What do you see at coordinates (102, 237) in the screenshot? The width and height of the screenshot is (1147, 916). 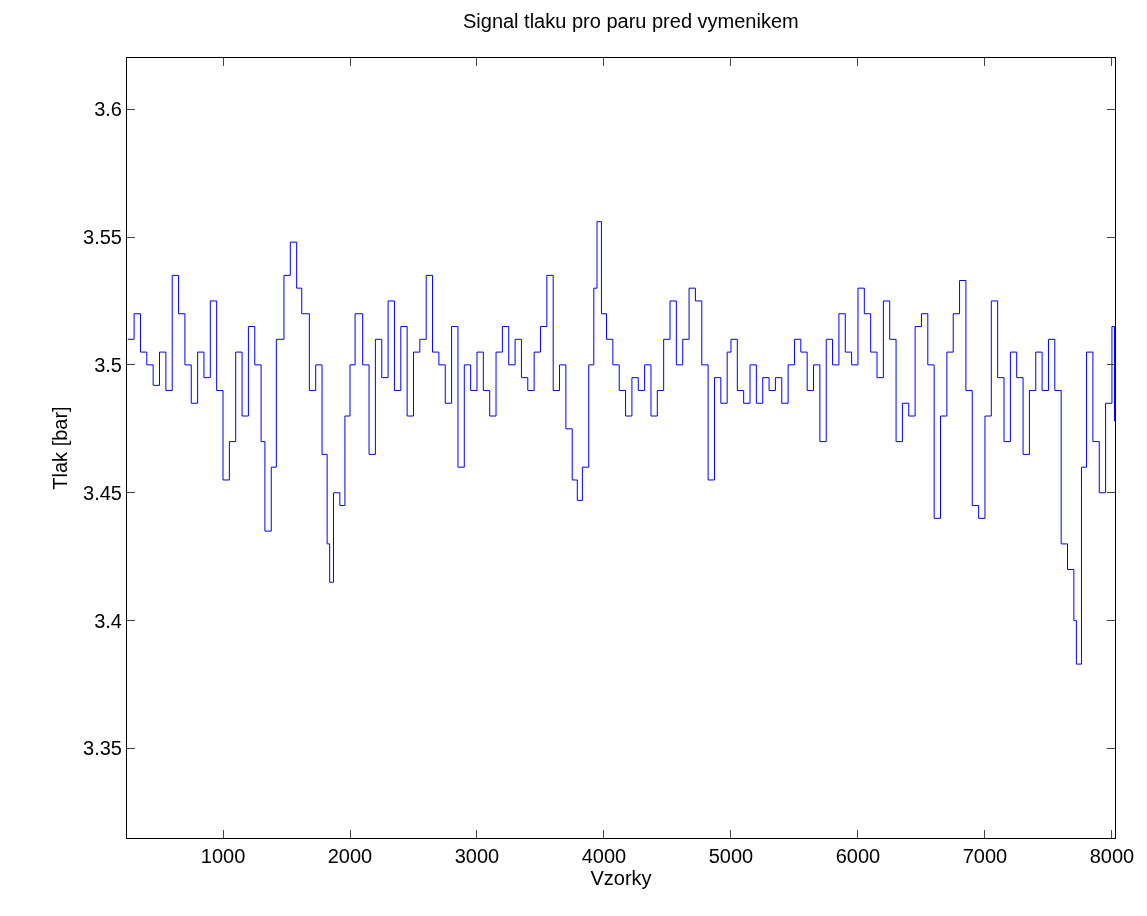 I see `y-tick-label: 3.55` at bounding box center [102, 237].